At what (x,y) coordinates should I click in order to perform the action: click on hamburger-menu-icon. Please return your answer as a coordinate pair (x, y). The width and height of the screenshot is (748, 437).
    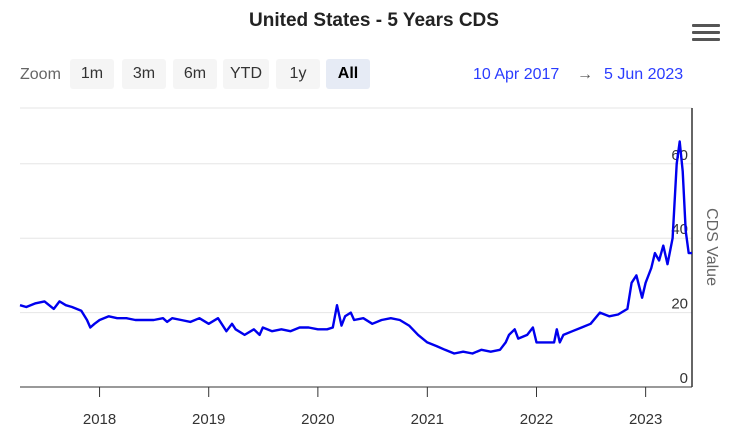
    Looking at the image, I should click on (706, 35).